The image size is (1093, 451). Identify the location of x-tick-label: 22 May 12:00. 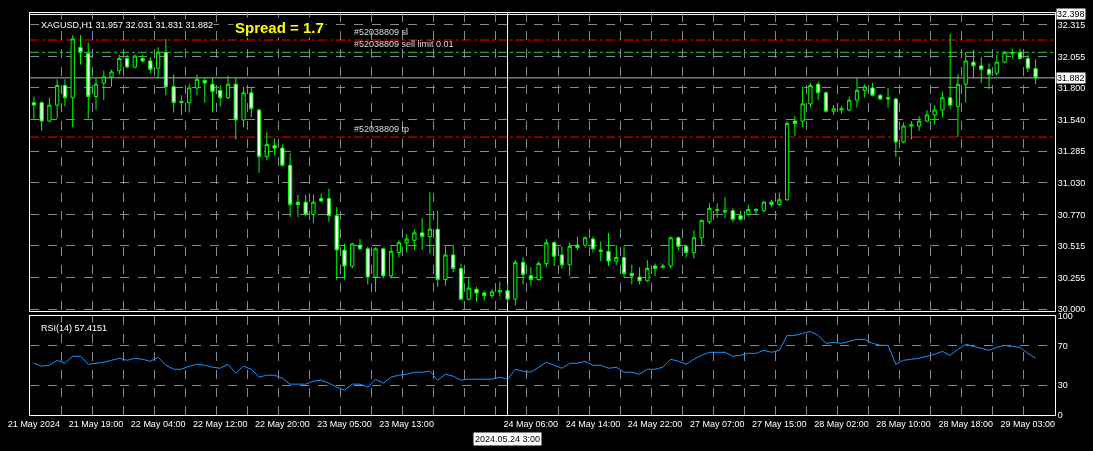
(220, 423).